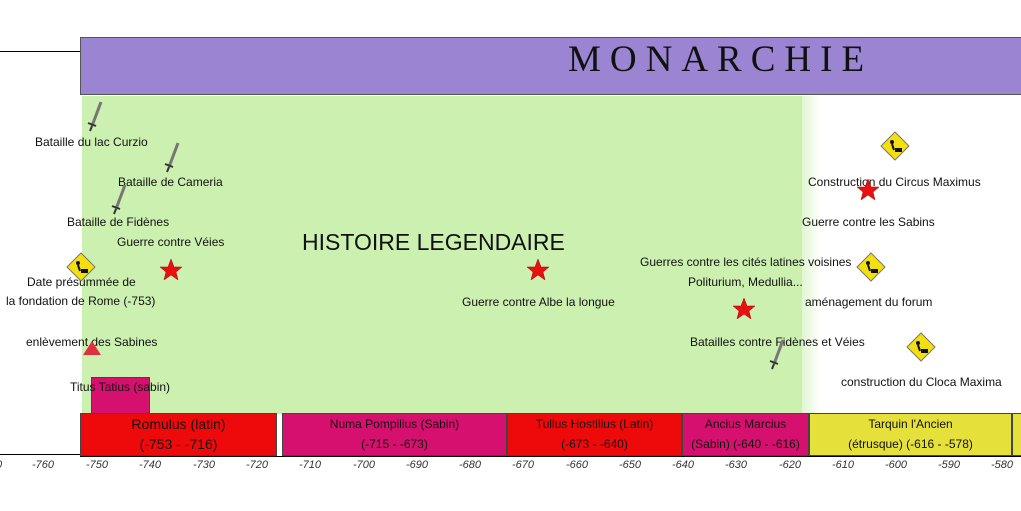  Describe the element at coordinates (40, 51) in the screenshot. I see `timeline-top-line` at that location.